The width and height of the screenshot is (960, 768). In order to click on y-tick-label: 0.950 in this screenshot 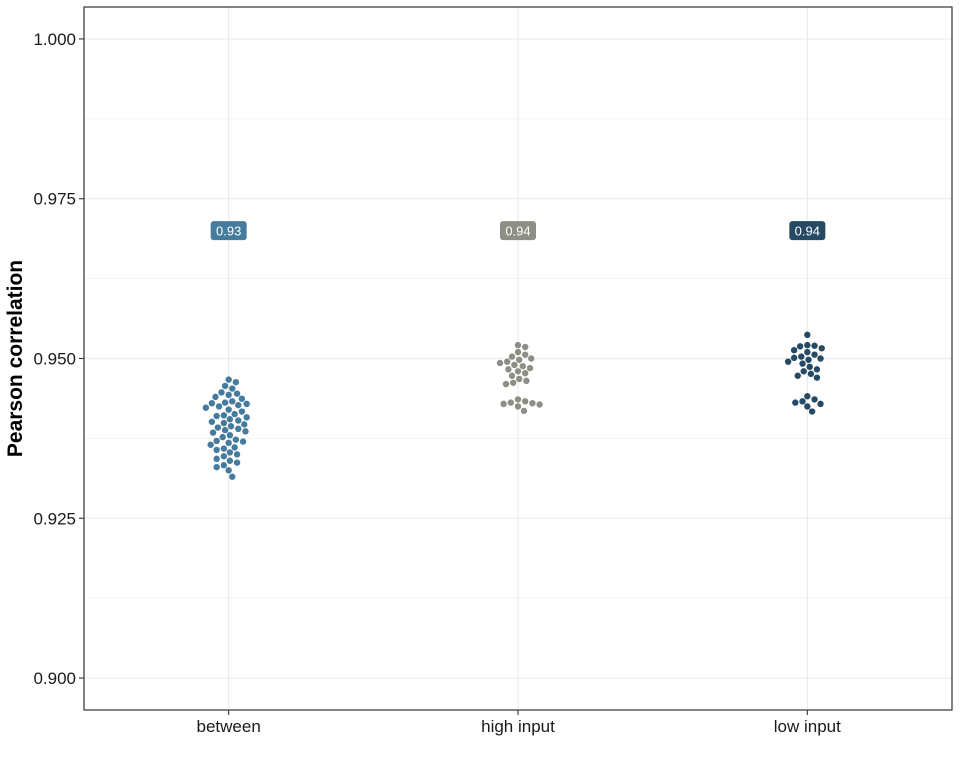, I will do `click(54, 359)`.